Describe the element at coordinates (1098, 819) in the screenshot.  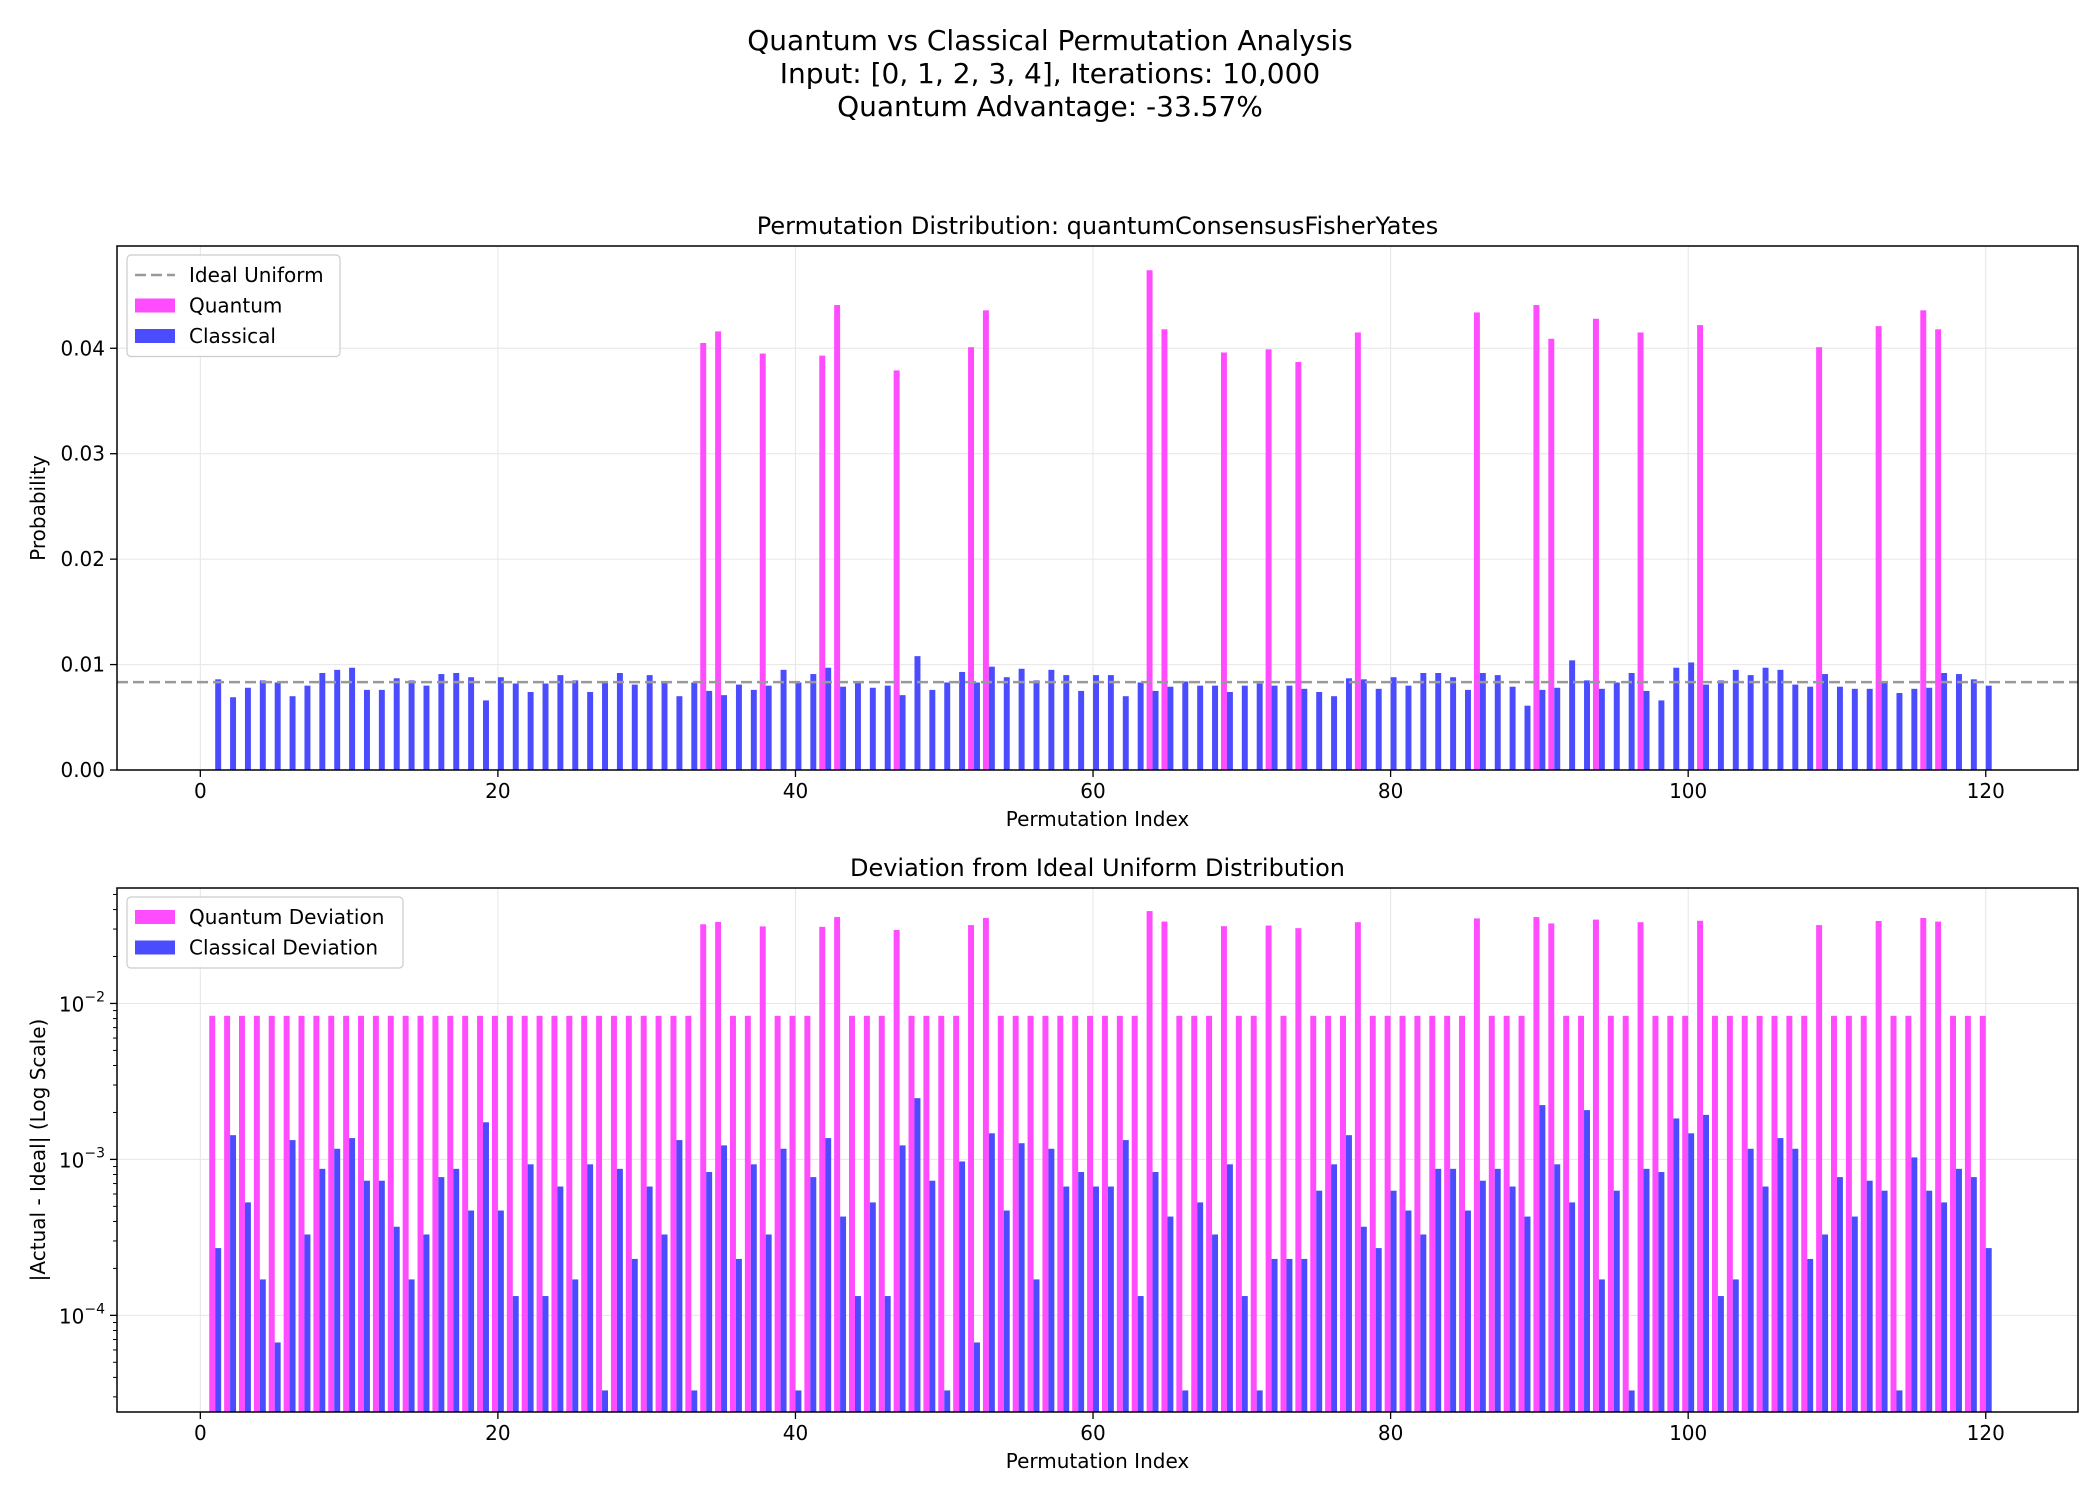
I see `x-axis-label: Permutation Index` at that location.